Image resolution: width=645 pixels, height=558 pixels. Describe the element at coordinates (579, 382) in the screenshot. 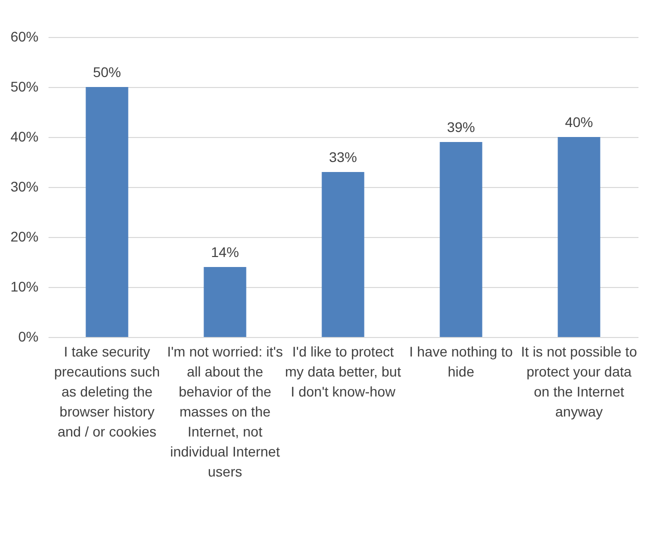

I see `x-tick-label: It is not possible to protect your data on the Internet anyway` at that location.